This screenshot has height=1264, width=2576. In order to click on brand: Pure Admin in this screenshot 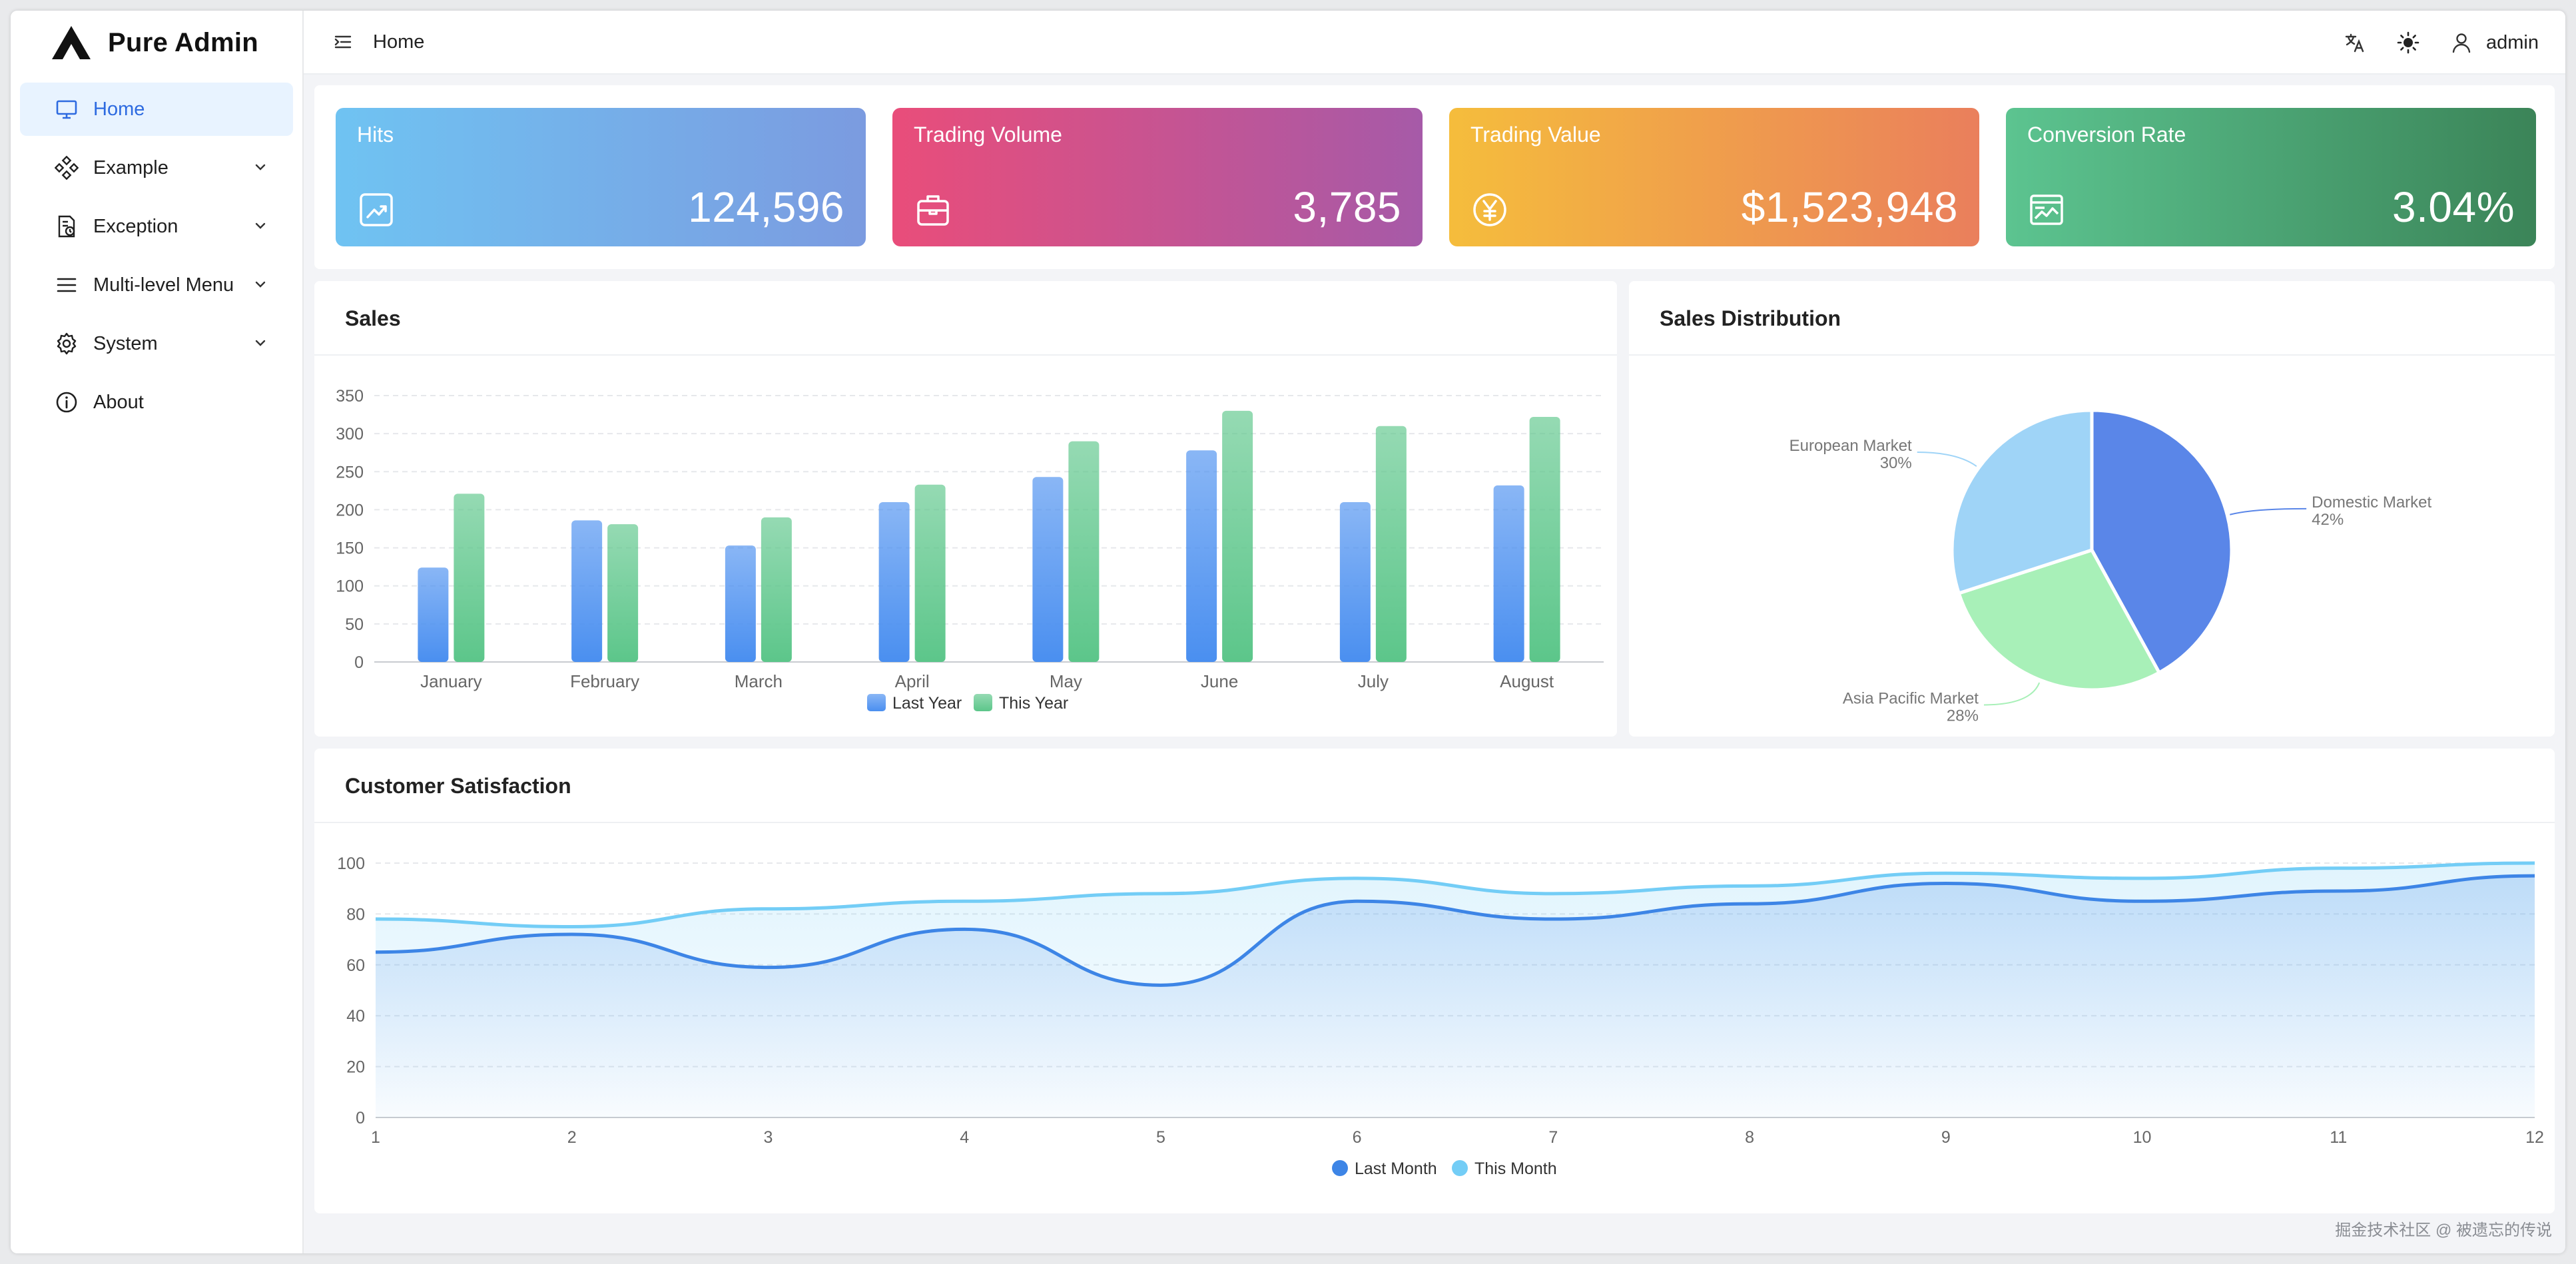, I will do `click(156, 43)`.